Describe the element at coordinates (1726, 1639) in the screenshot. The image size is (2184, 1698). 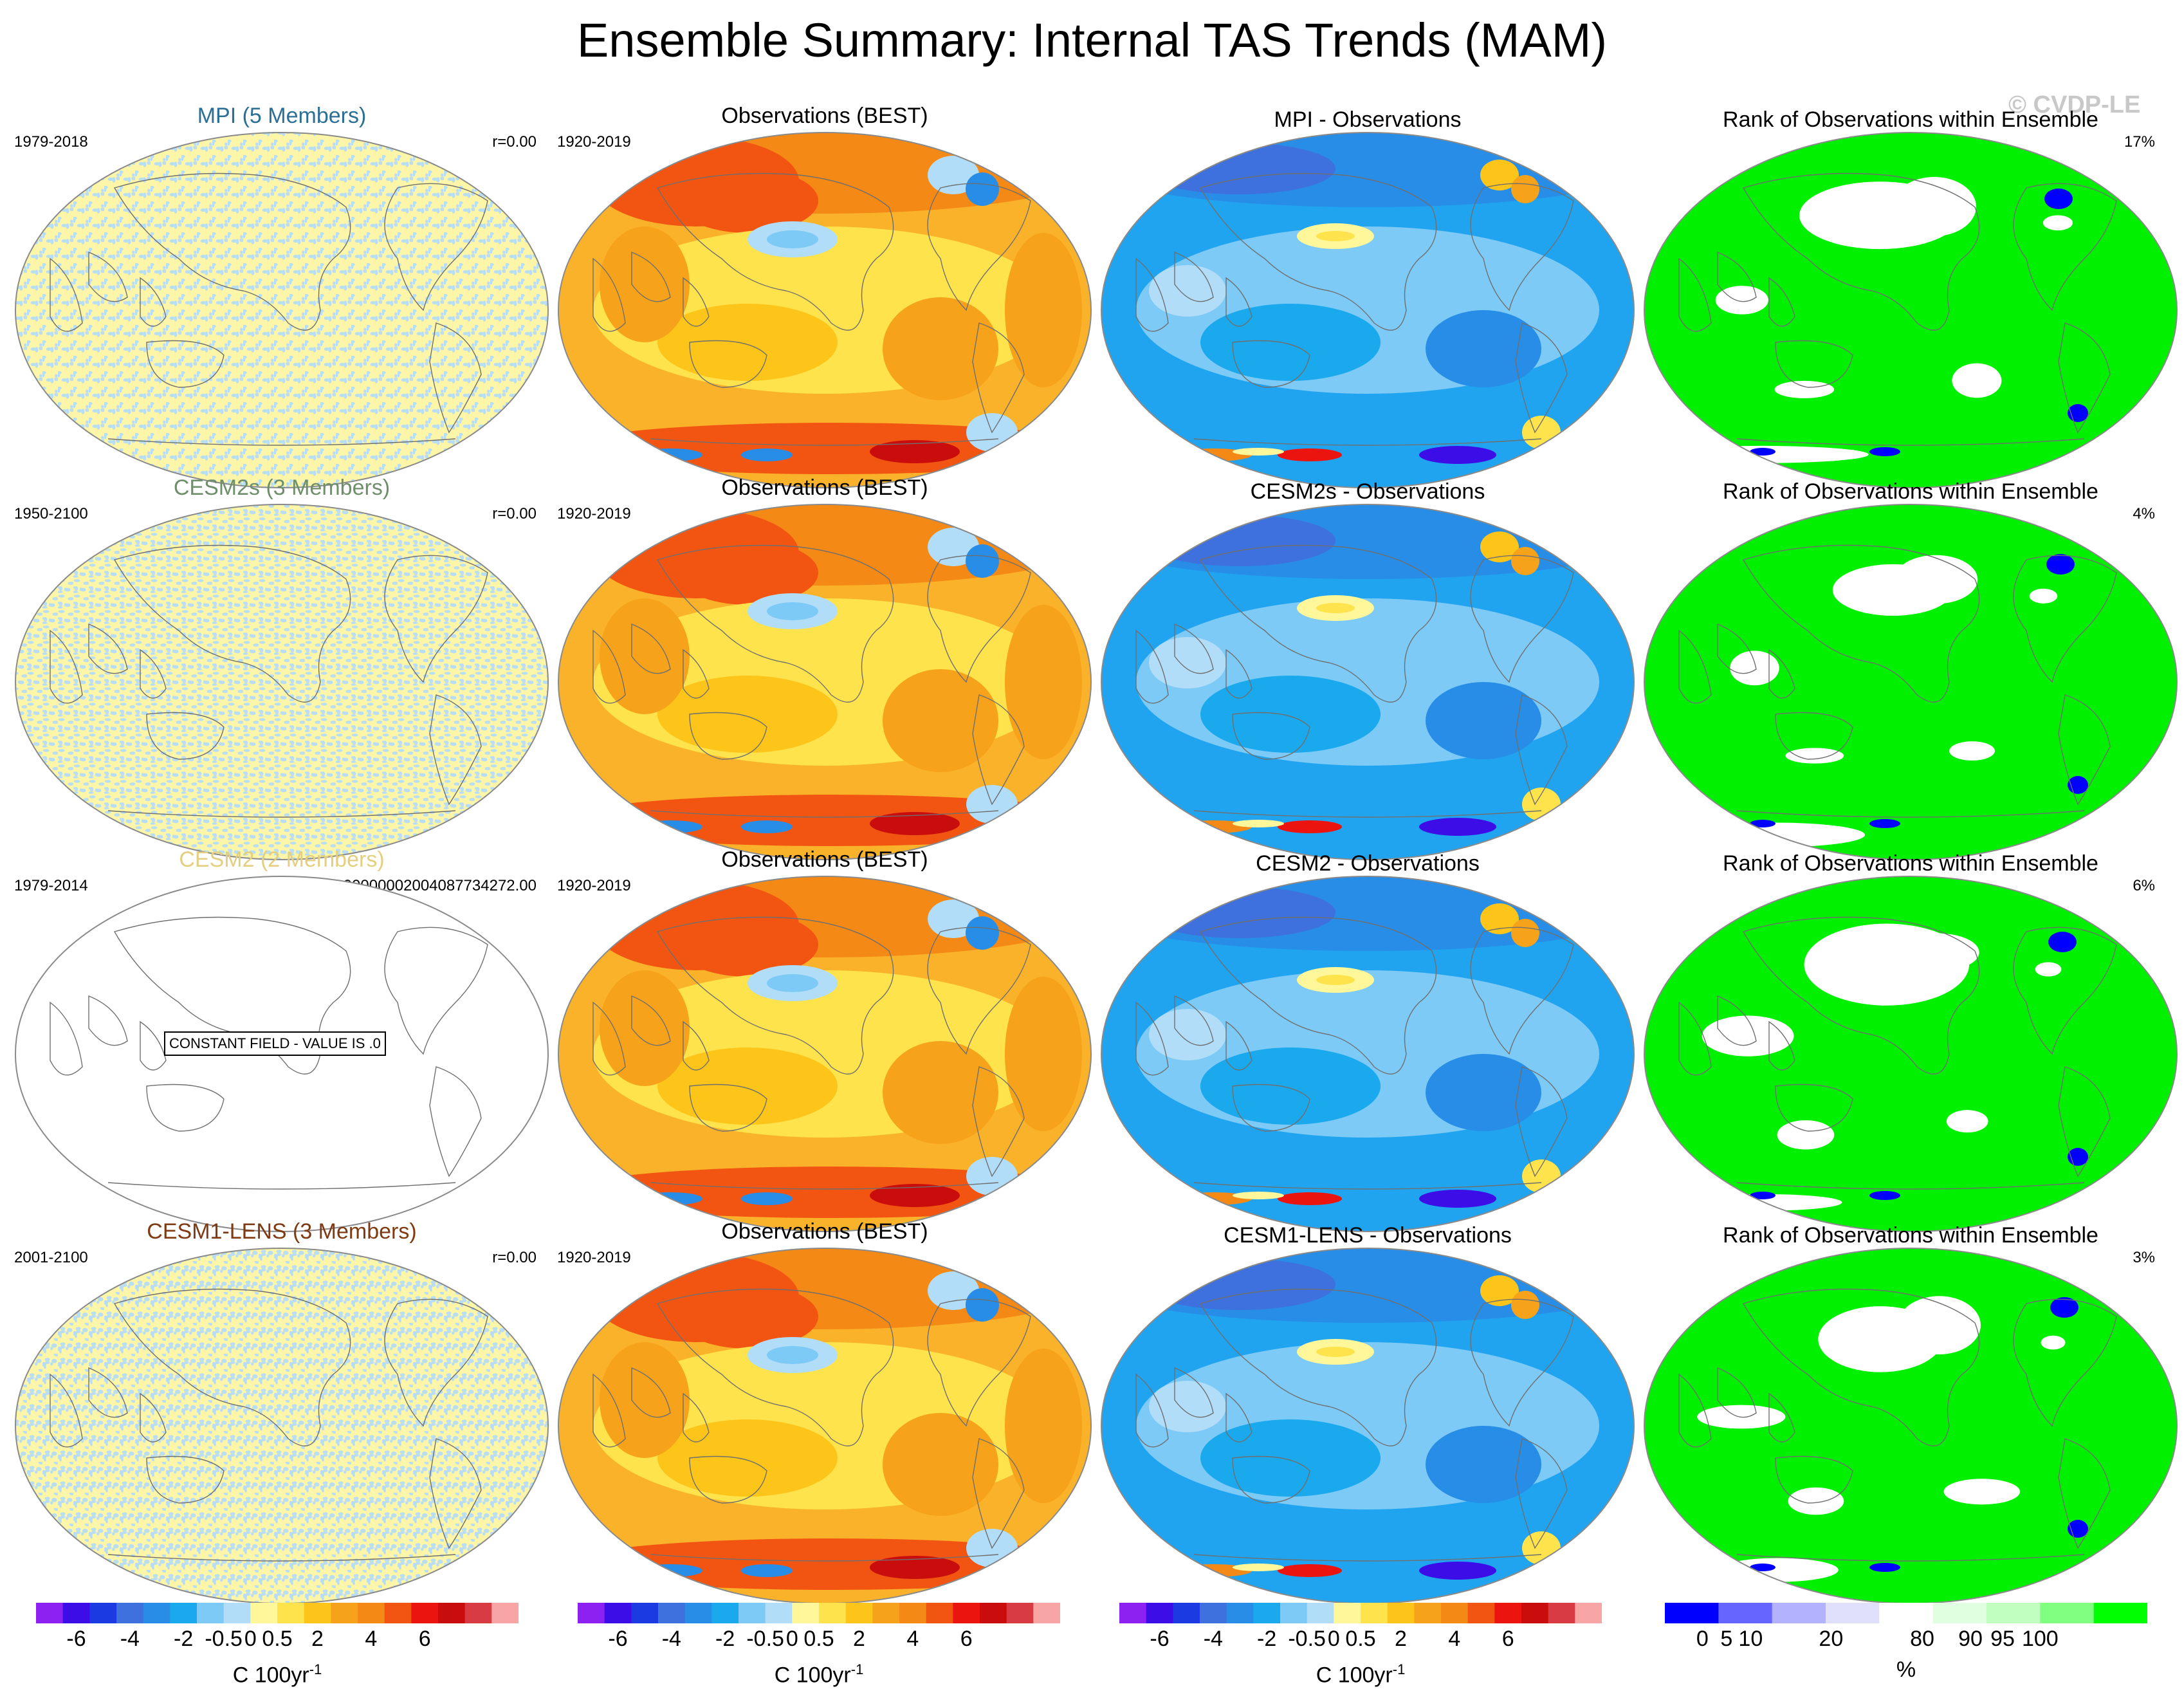
I see `colorbar-tick-label: 5` at that location.